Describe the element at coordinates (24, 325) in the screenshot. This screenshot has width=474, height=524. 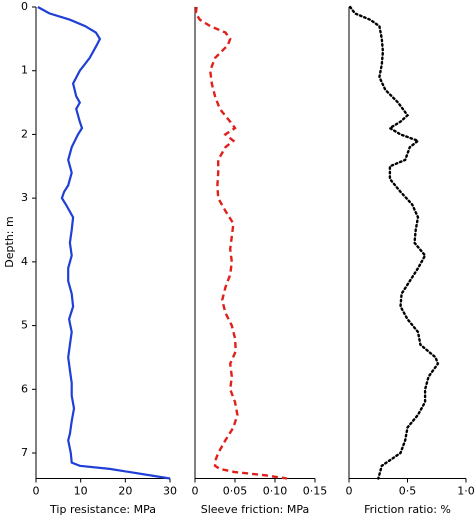
I see `y-tick-label: 5` at that location.